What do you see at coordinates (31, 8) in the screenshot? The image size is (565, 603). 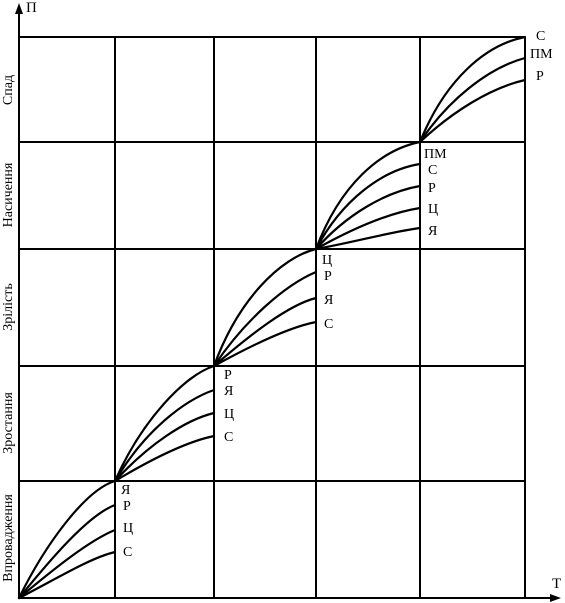 I see `y-axis-label: П` at bounding box center [31, 8].